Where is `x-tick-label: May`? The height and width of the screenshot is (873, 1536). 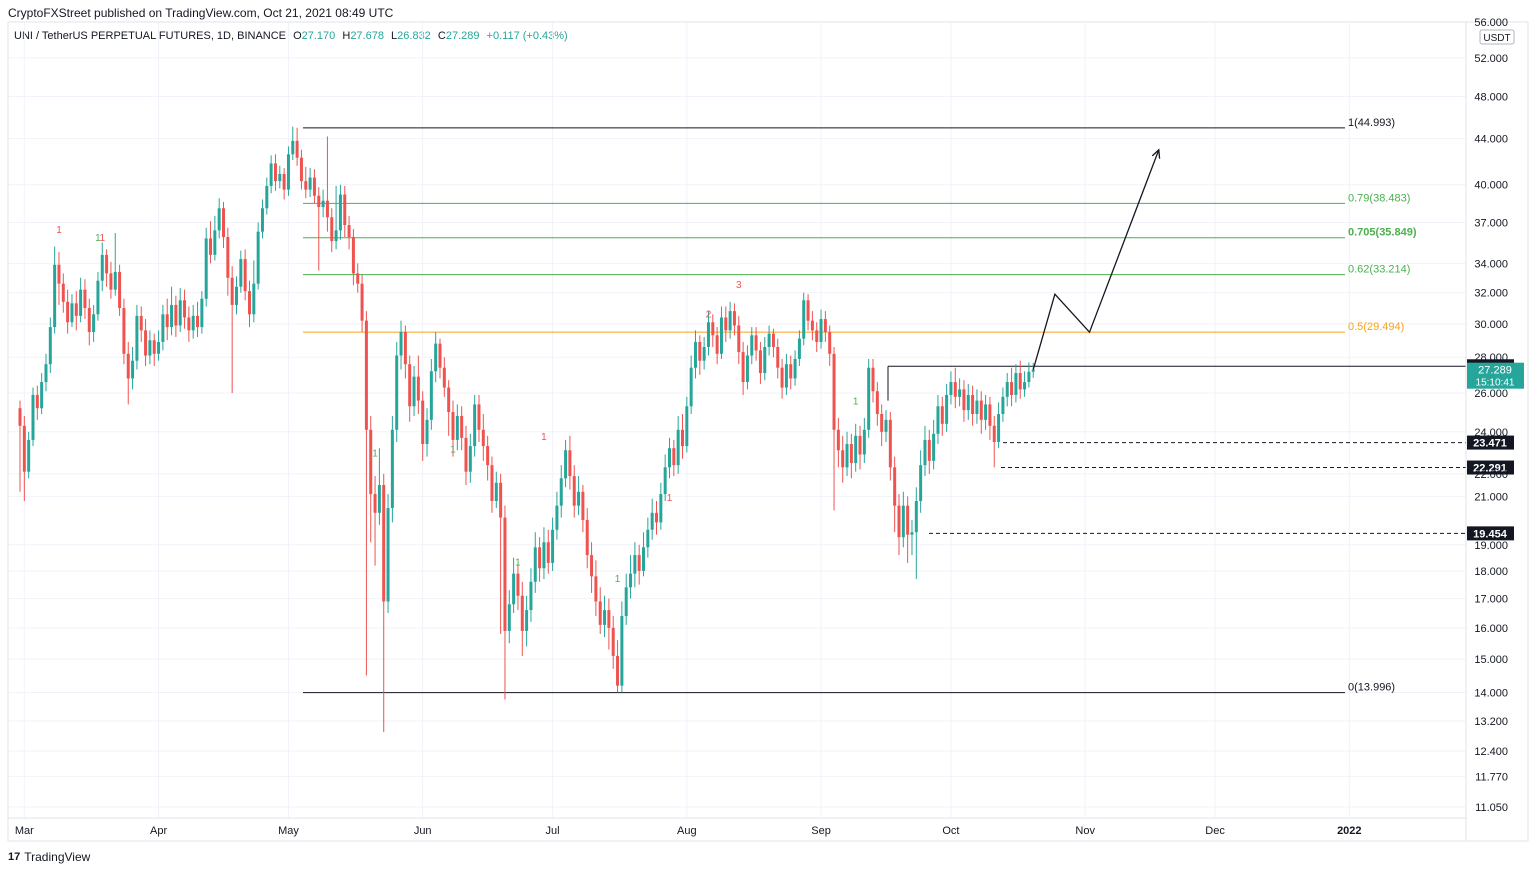 x-tick-label: May is located at coordinates (288, 831).